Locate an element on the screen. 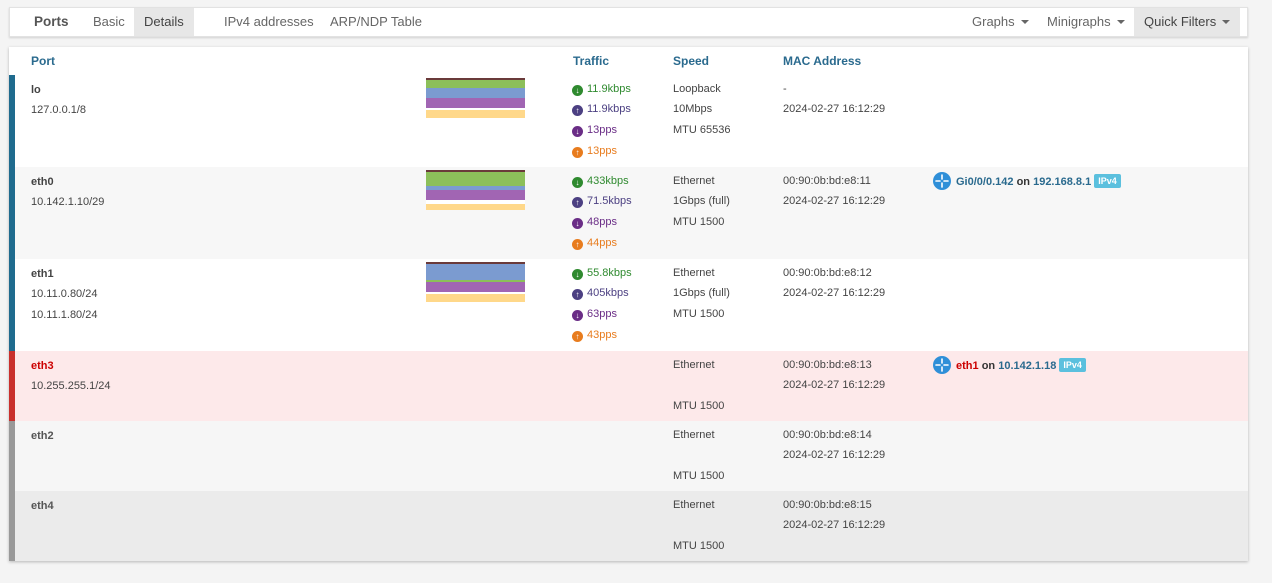 The width and height of the screenshot is (1272, 583). mac-address: 00:90:0b:bd:e8:13 is located at coordinates (827, 365).